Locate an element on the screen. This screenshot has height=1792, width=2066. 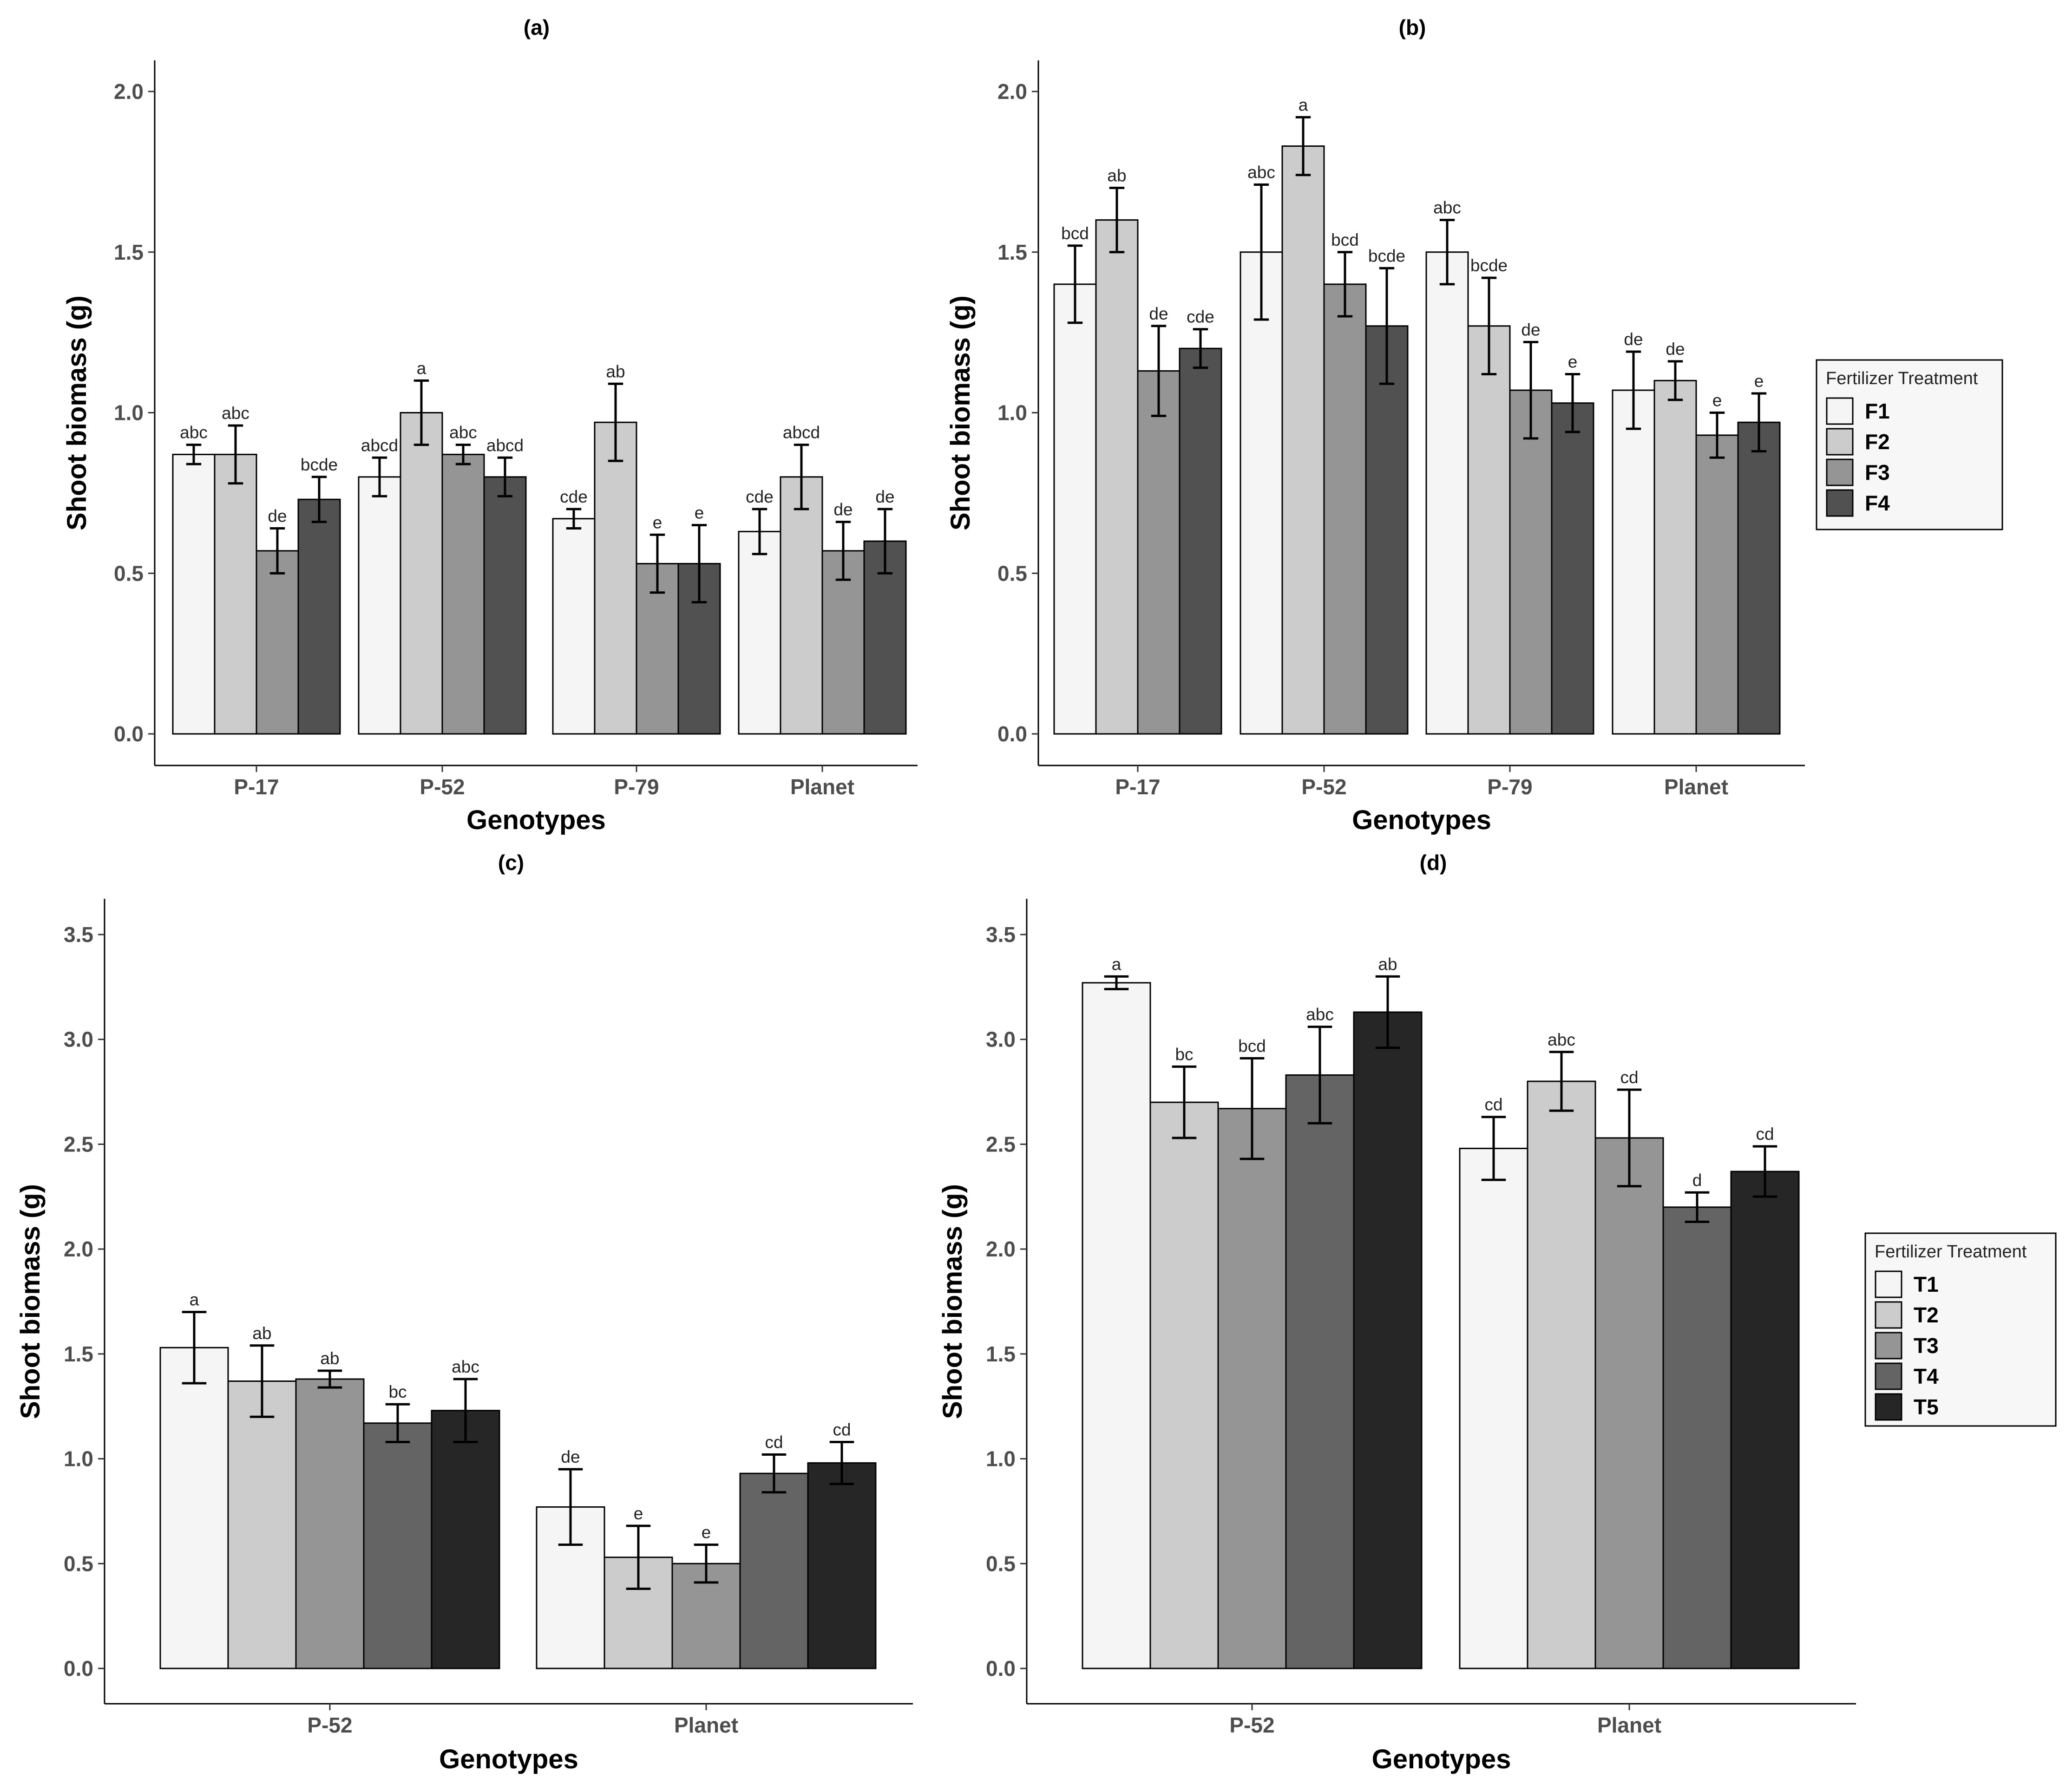
panel-title: (c) is located at coordinates (511, 862).